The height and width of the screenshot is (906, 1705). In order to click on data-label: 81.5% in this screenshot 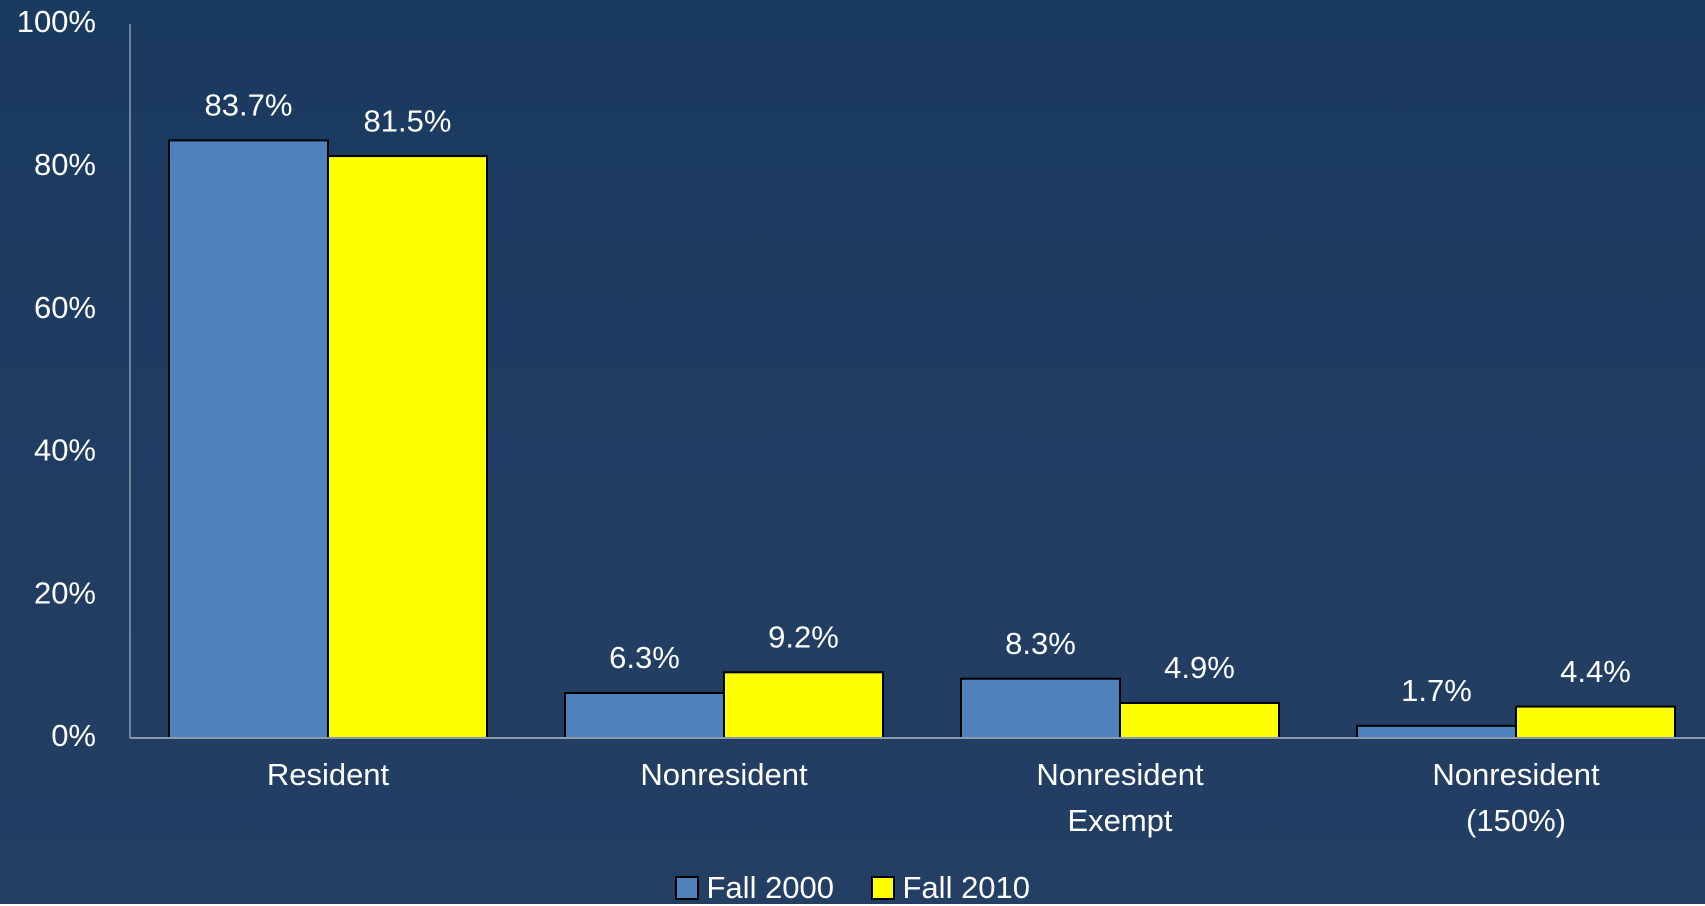, I will do `click(408, 120)`.